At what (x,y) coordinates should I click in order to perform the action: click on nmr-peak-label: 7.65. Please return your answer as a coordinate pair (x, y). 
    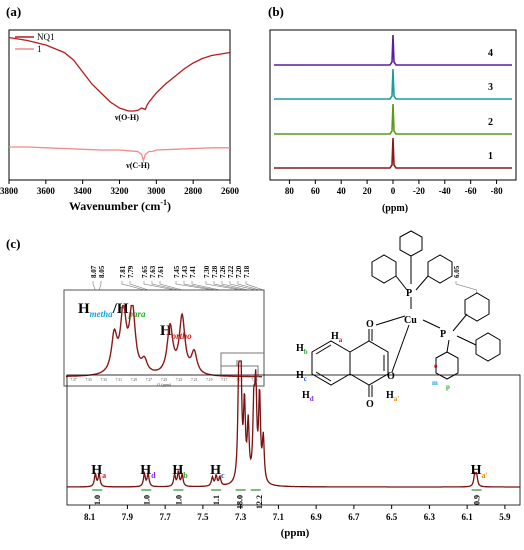
    Looking at the image, I should click on (145, 271).